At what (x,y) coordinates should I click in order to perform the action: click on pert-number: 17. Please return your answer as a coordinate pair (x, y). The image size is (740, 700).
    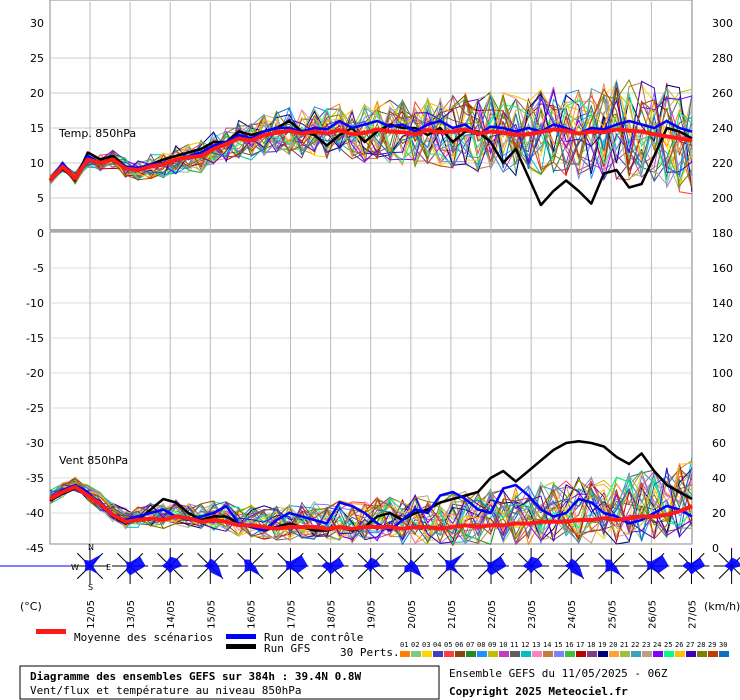
    Looking at the image, I should click on (580, 645).